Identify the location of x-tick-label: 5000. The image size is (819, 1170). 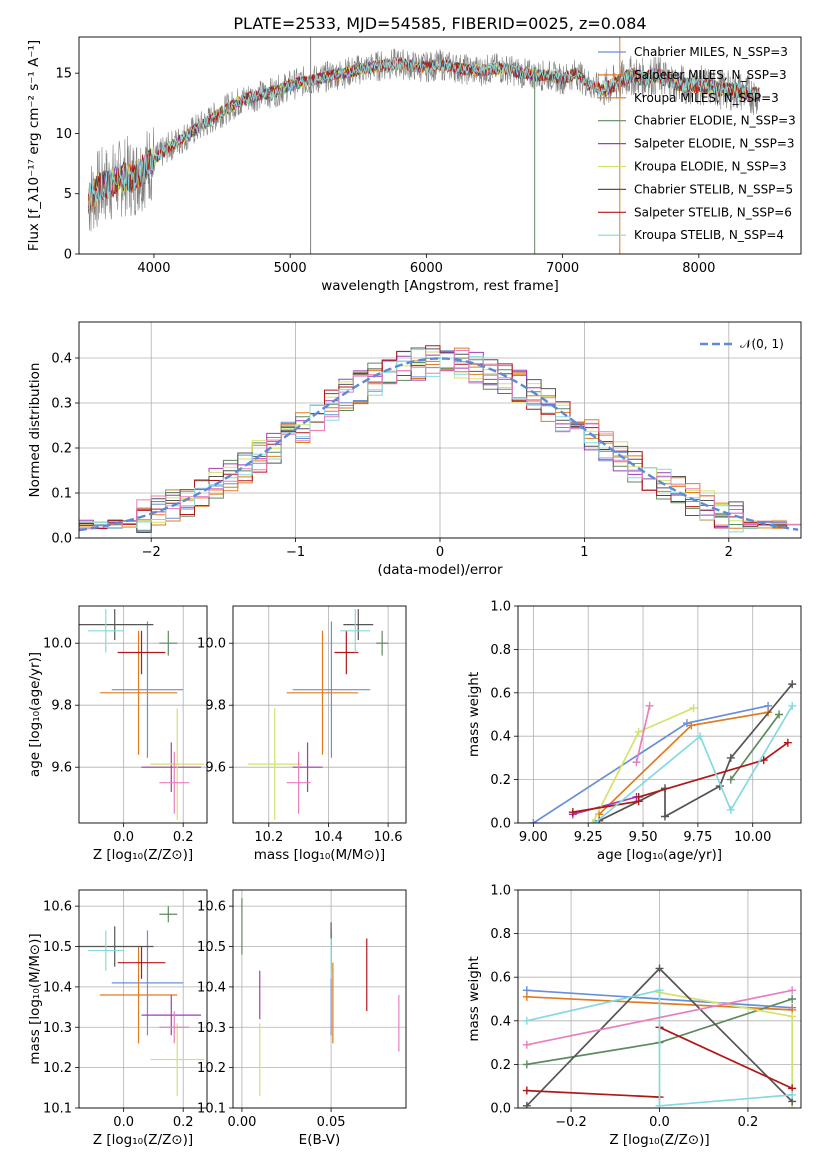
(290, 268).